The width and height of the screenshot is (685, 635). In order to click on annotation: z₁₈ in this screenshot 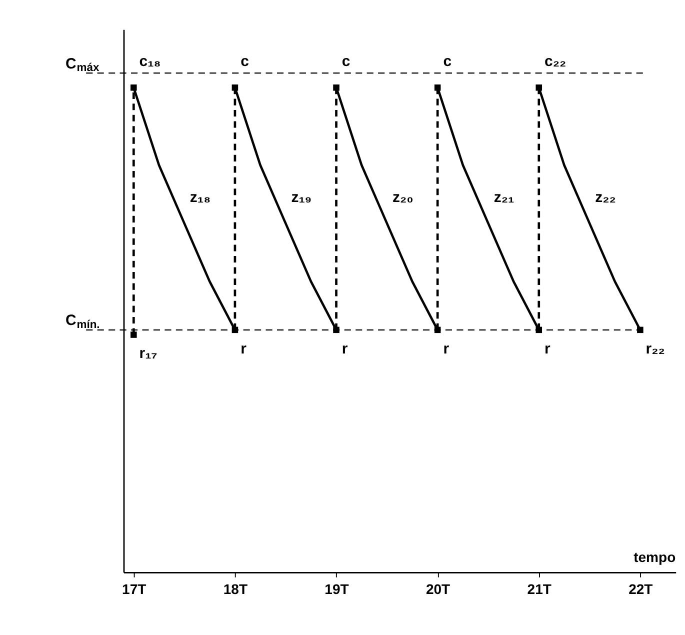, I will do `click(200, 197)`.